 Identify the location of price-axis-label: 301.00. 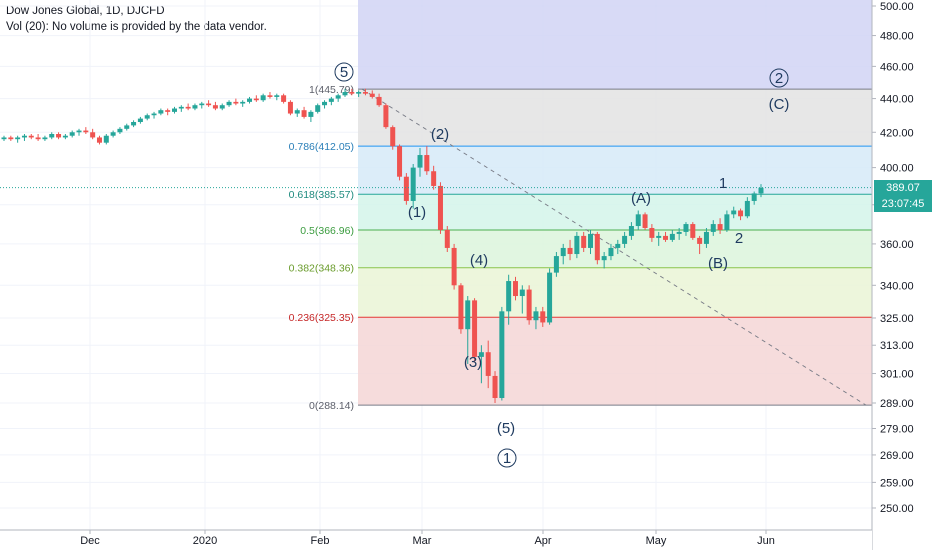
(897, 375).